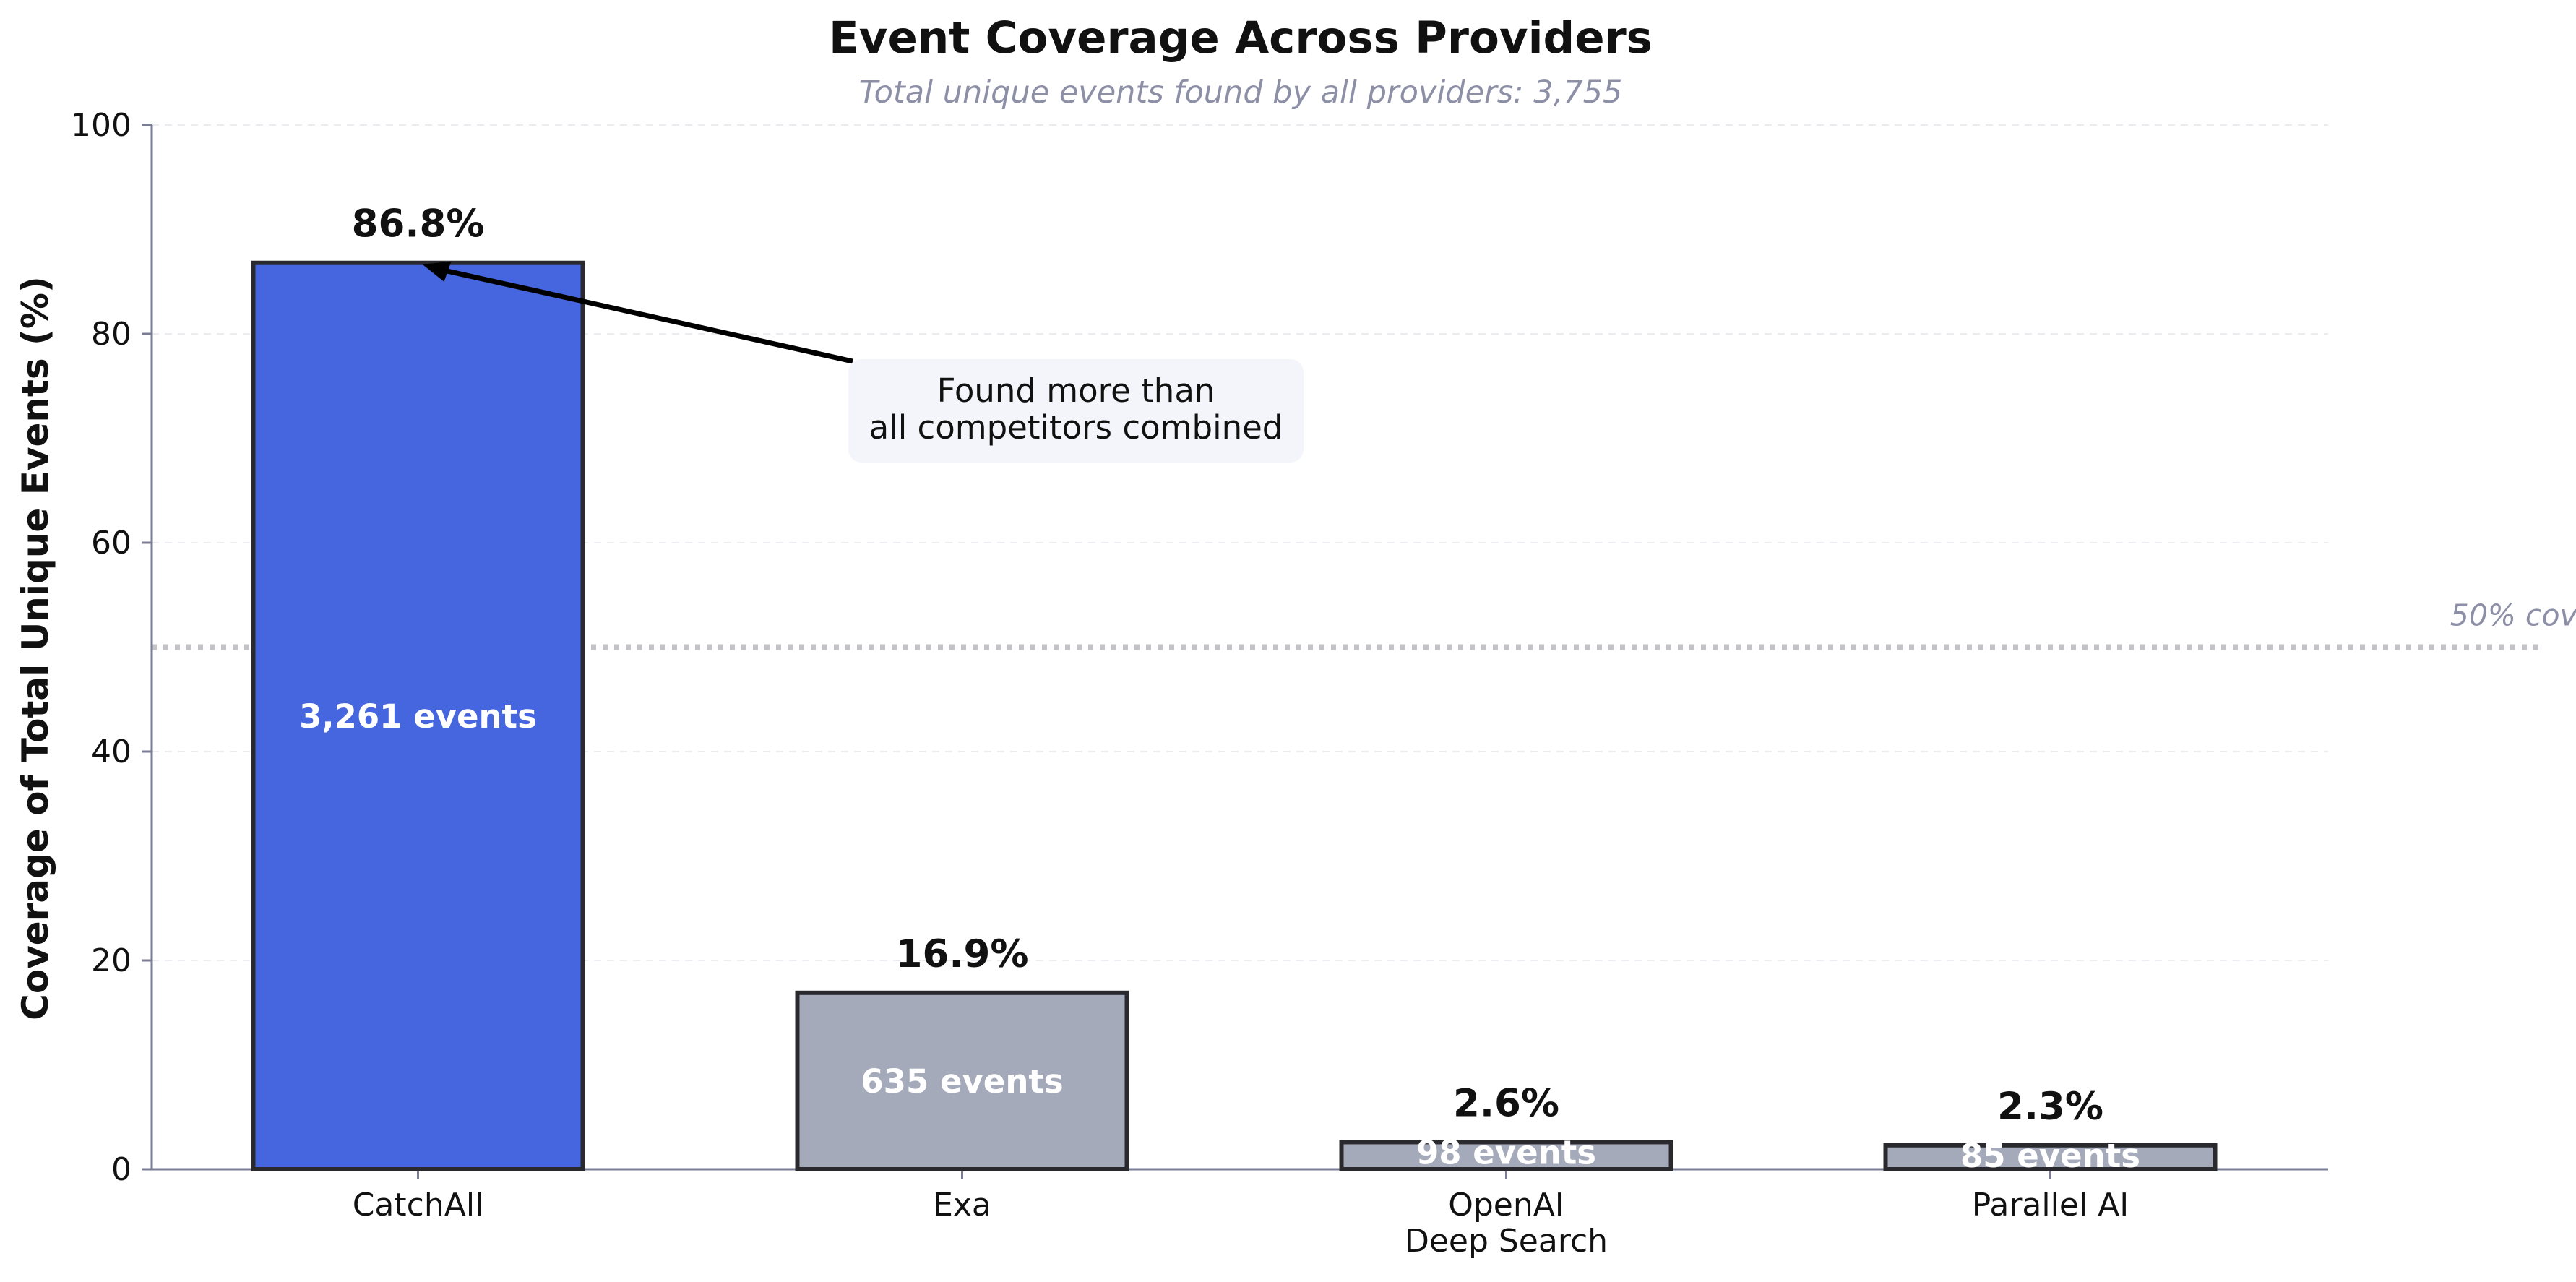 The width and height of the screenshot is (2576, 1282). I want to click on y-tick-label: 100, so click(101, 125).